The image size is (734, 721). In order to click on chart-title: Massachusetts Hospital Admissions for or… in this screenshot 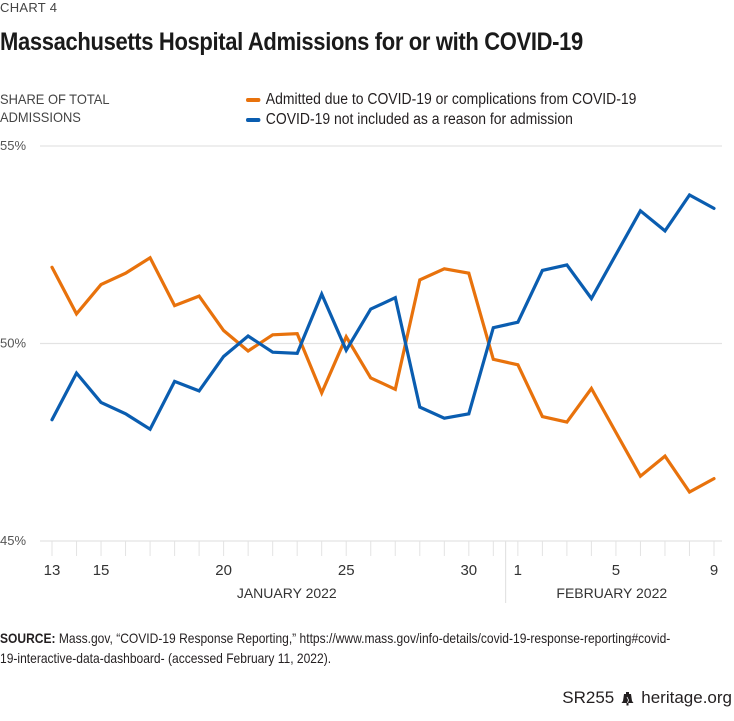, I will do `click(291, 42)`.